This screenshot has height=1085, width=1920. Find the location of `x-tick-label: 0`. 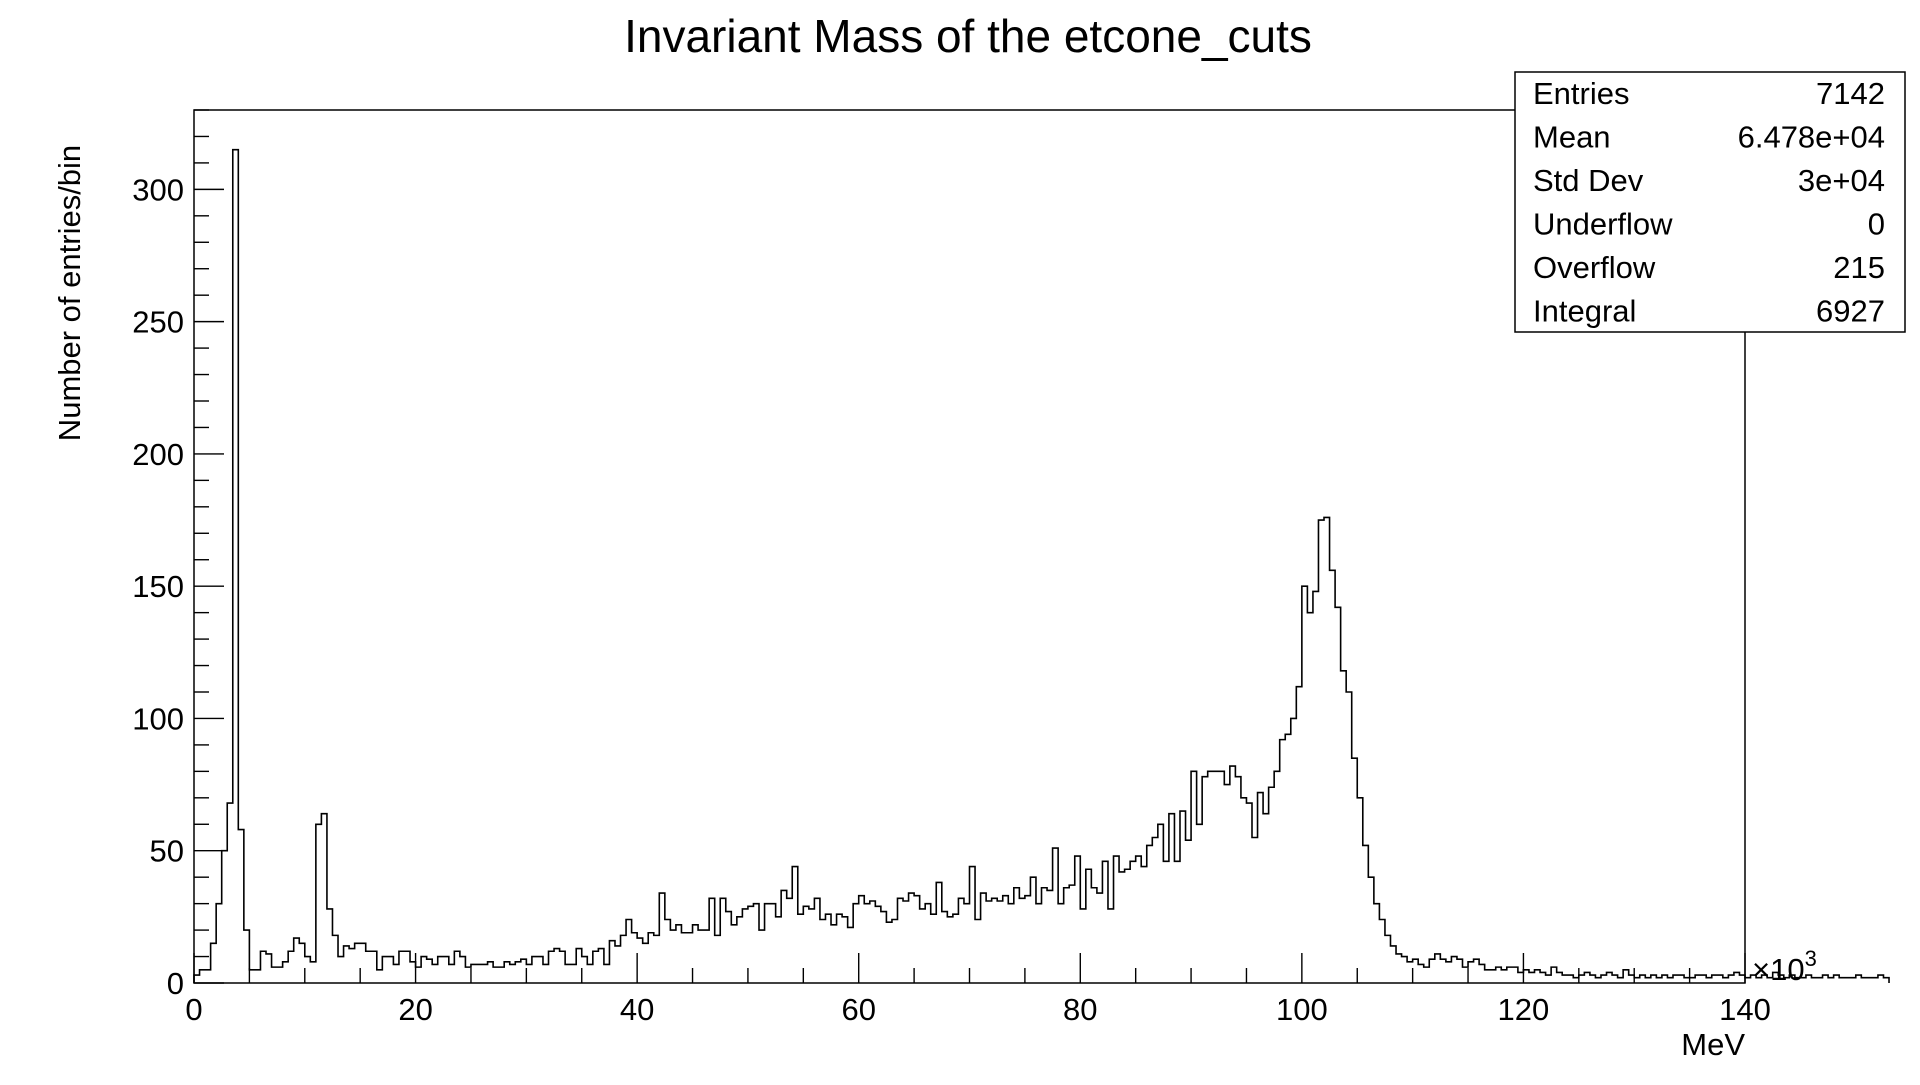

x-tick-label: 0 is located at coordinates (193, 1009).